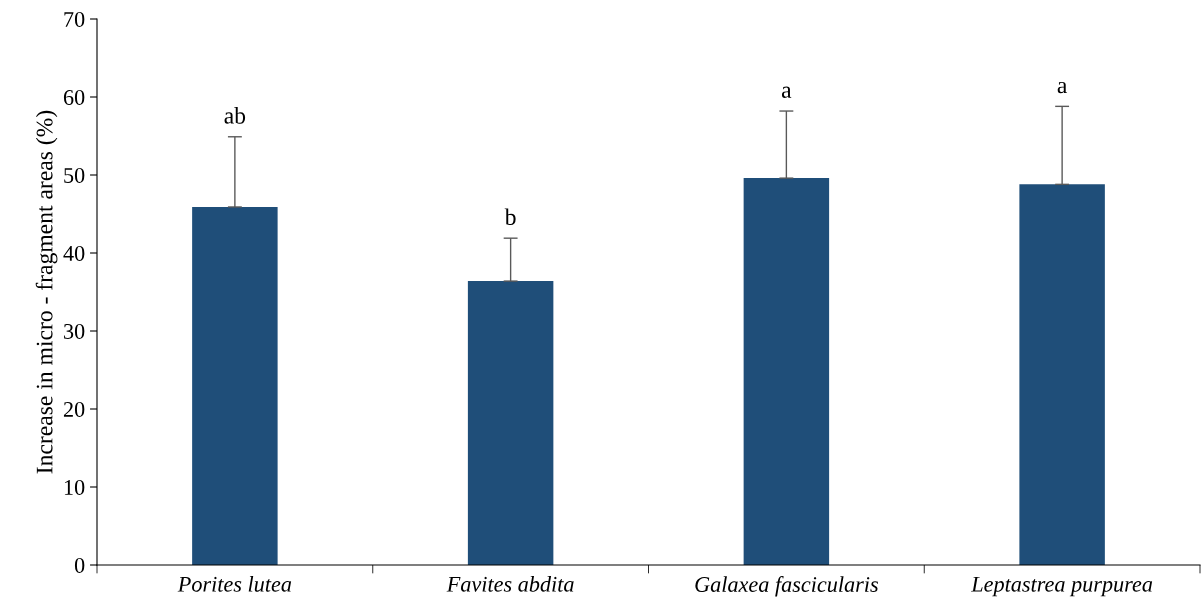  What do you see at coordinates (74, 253) in the screenshot?
I see `y-tick-label: 40` at bounding box center [74, 253].